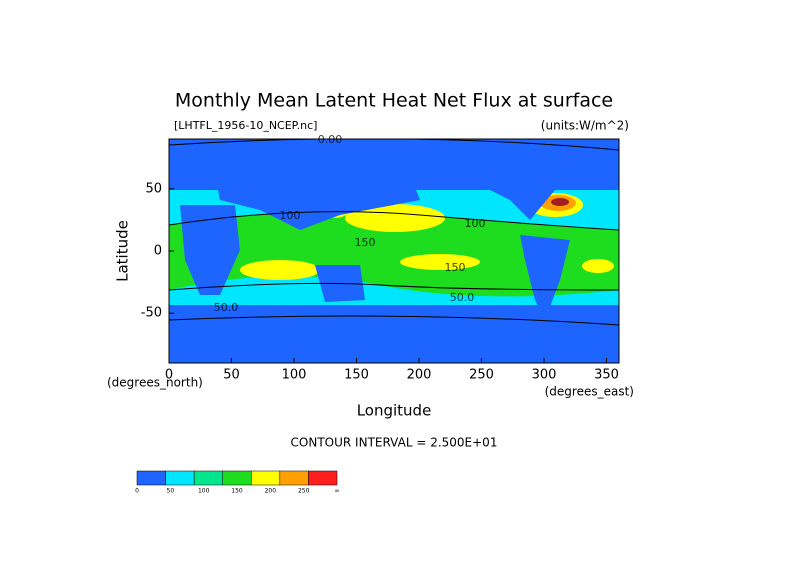 The image size is (789, 562). What do you see at coordinates (123, 251) in the screenshot?
I see `y-axis-label: Latitude` at bounding box center [123, 251].